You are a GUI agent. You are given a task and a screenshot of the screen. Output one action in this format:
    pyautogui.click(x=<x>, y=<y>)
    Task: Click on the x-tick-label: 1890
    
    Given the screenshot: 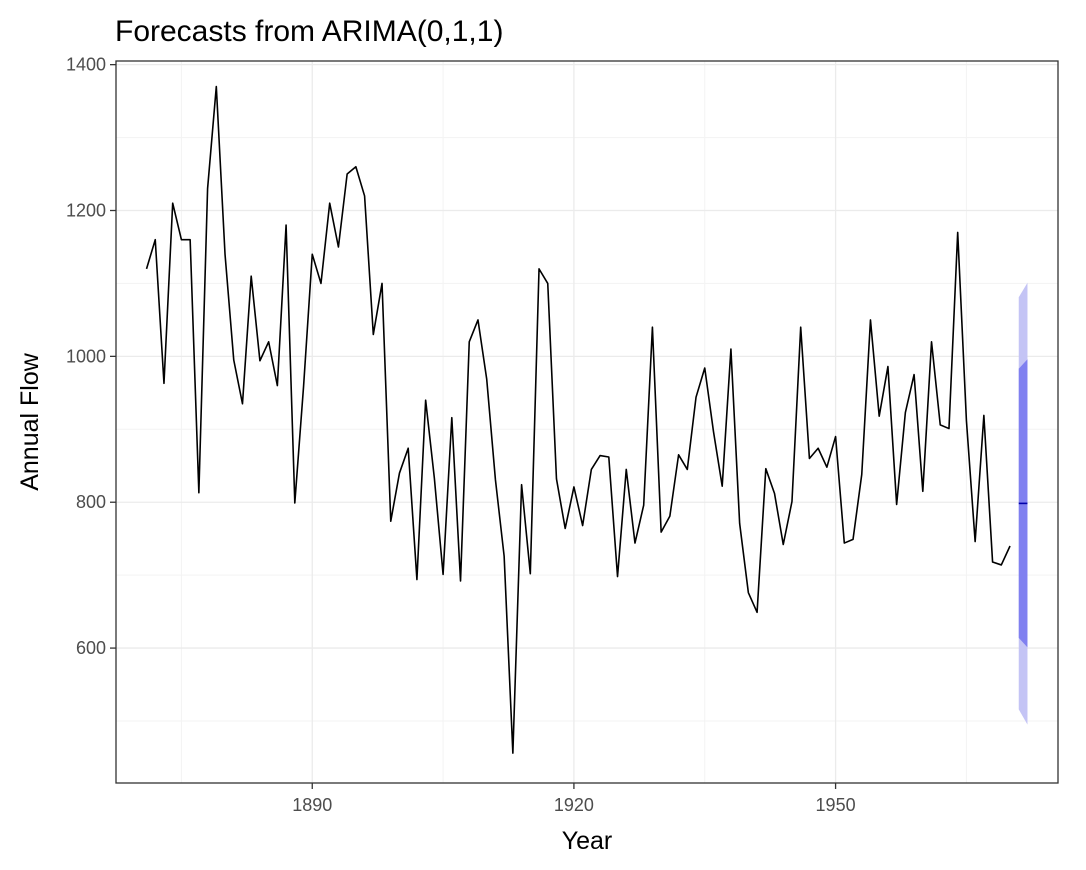 What is the action you would take?
    pyautogui.click(x=312, y=805)
    